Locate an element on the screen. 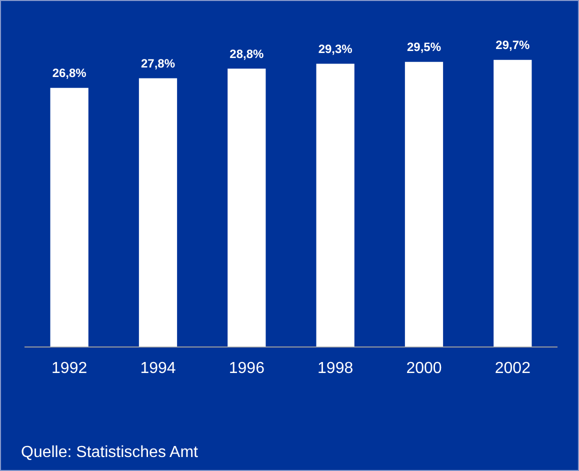 This screenshot has width=579, height=471. data-label: 29,5% is located at coordinates (424, 47).